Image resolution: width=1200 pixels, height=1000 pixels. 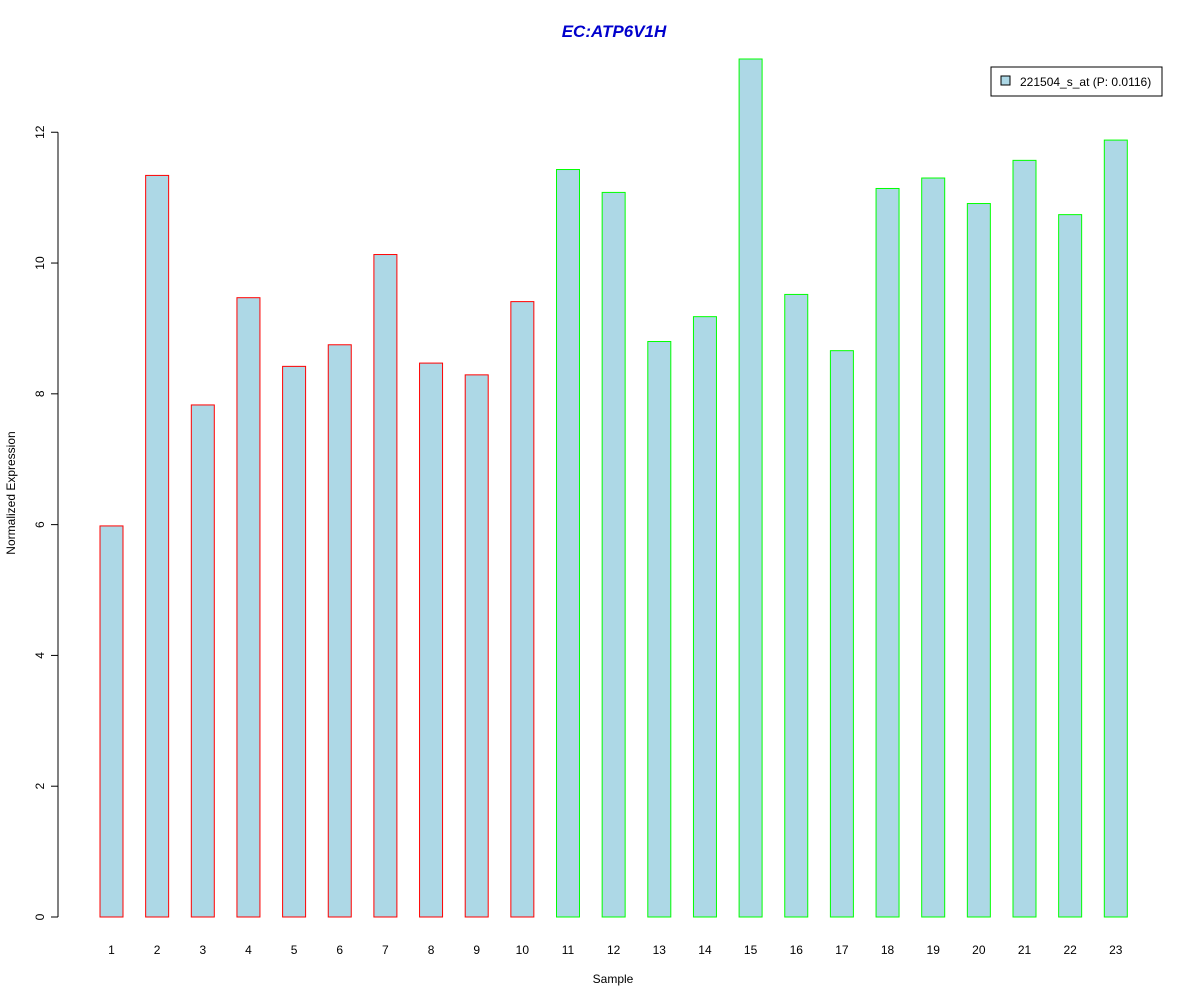 What do you see at coordinates (40, 393) in the screenshot?
I see `y-tick-label: 8` at bounding box center [40, 393].